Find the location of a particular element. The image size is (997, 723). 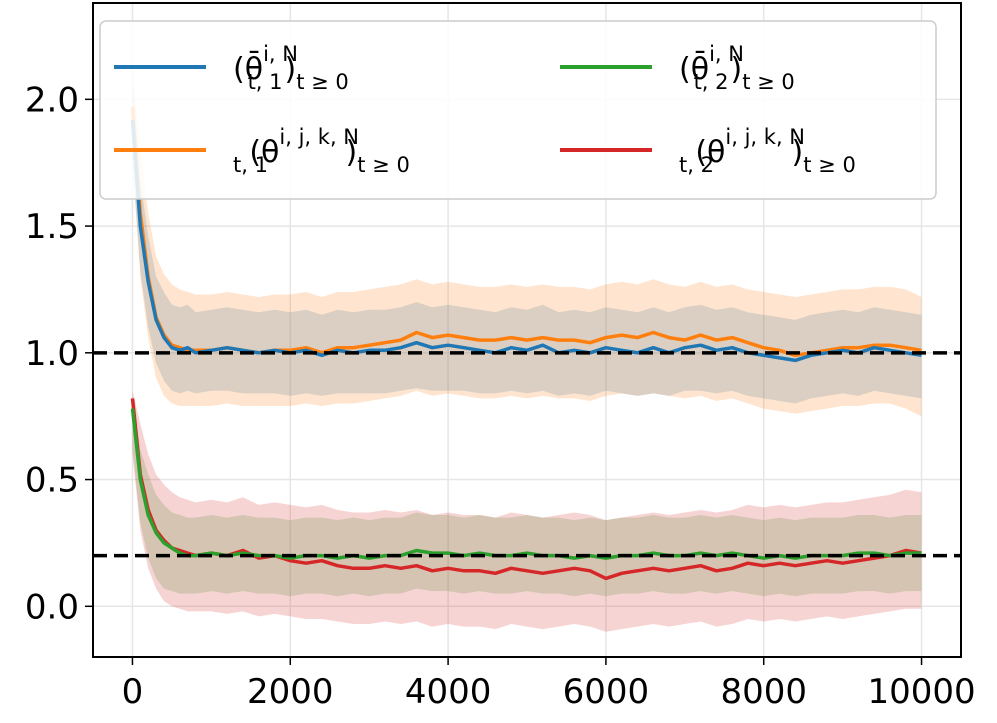

x-tick-label: 8000 is located at coordinates (763, 692).